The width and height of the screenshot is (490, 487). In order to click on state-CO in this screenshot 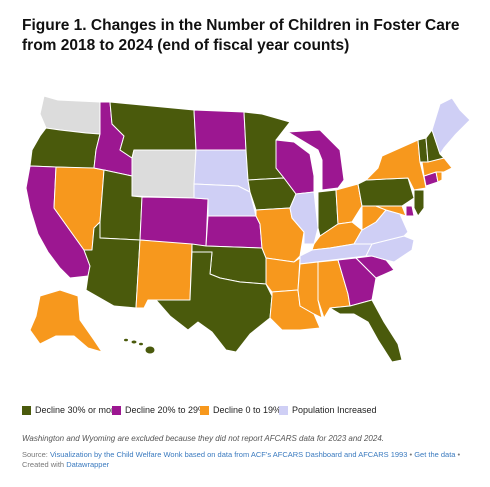, I will do `click(174, 221)`.